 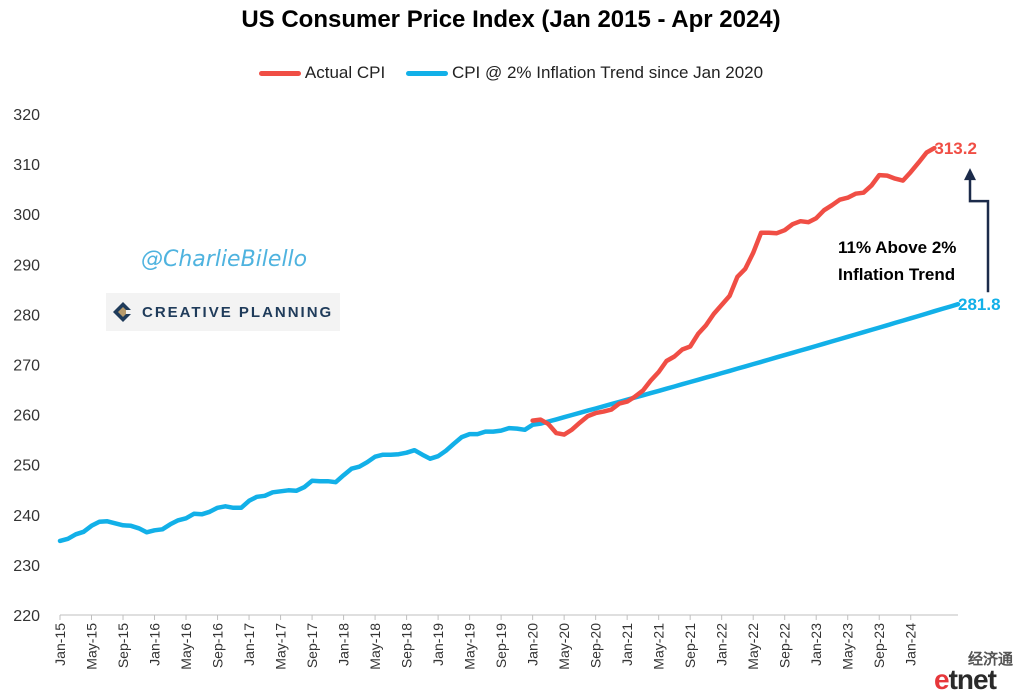 I want to click on etnet-chinese-label: 经济通, so click(x=991, y=659).